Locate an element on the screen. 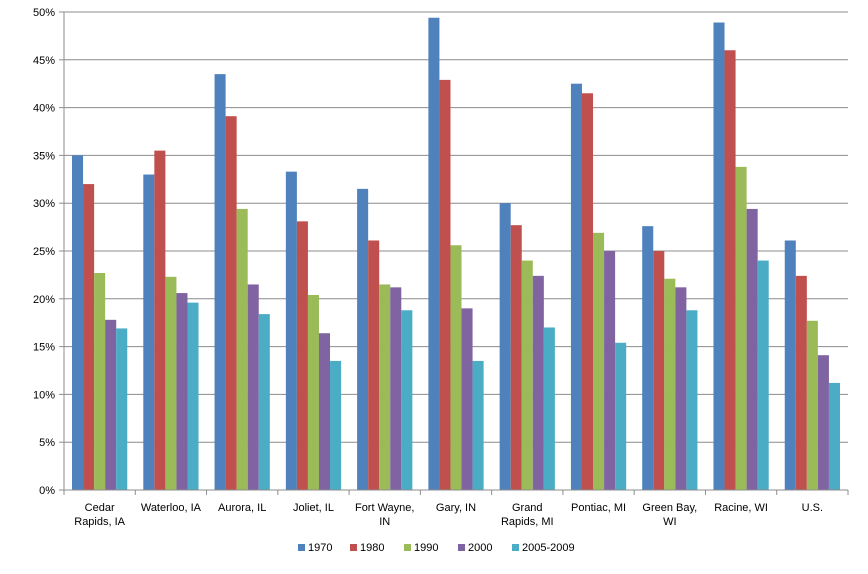 The height and width of the screenshot is (574, 868). legend-label-2000: 2000 is located at coordinates (480, 548).